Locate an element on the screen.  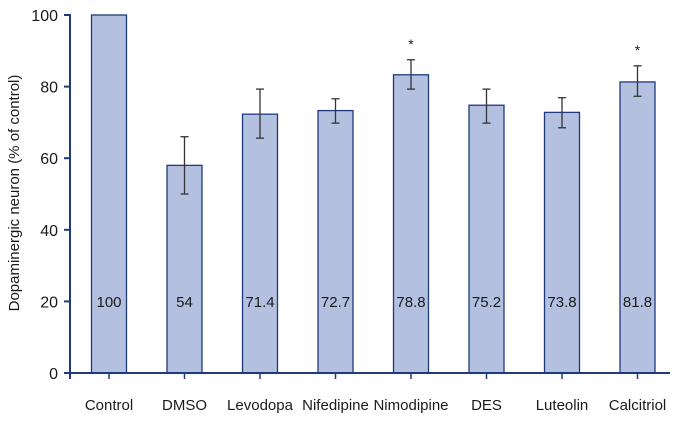
data-label-luteolin: 73.8 is located at coordinates (561, 302).